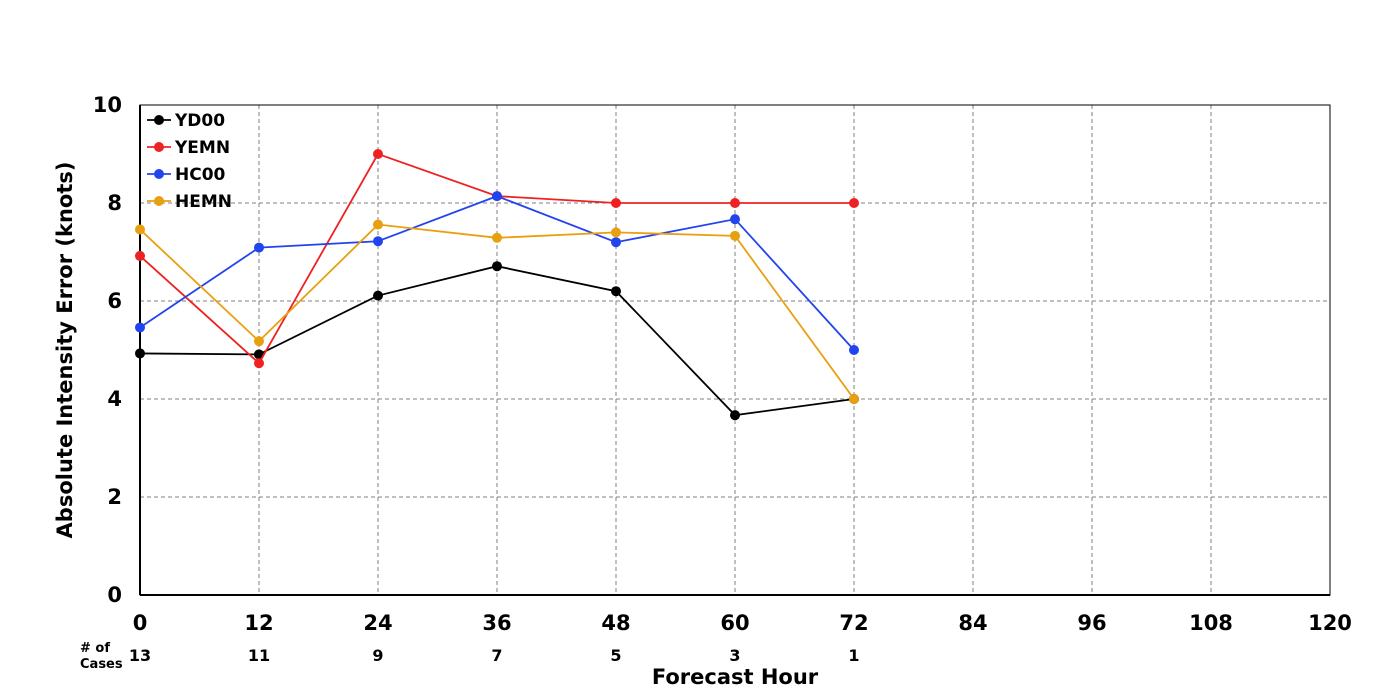 This screenshot has height=700, width=1400. I want to click on x-tick-label: 36, so click(496, 623).